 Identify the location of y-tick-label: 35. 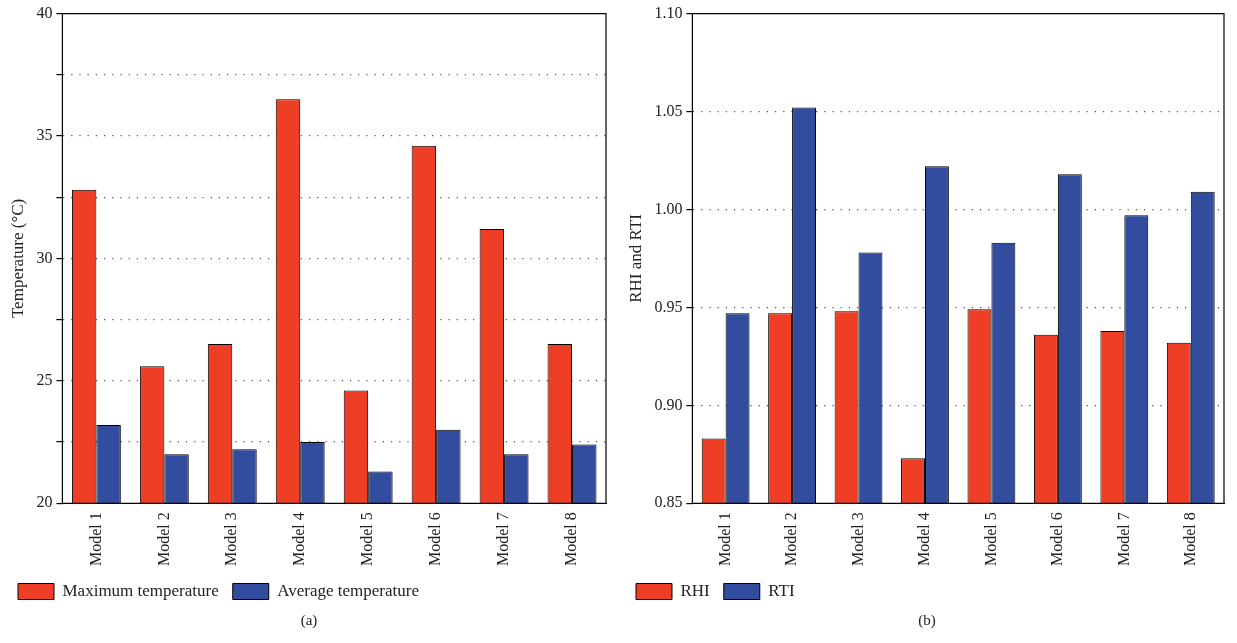
(44, 135).